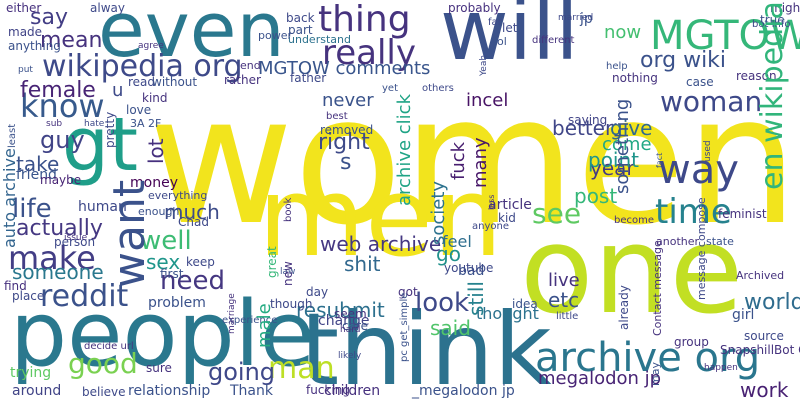 This screenshot has height=400, width=800. Describe the element at coordinates (58, 272) in the screenshot. I see `cloud-word: someone` at that location.